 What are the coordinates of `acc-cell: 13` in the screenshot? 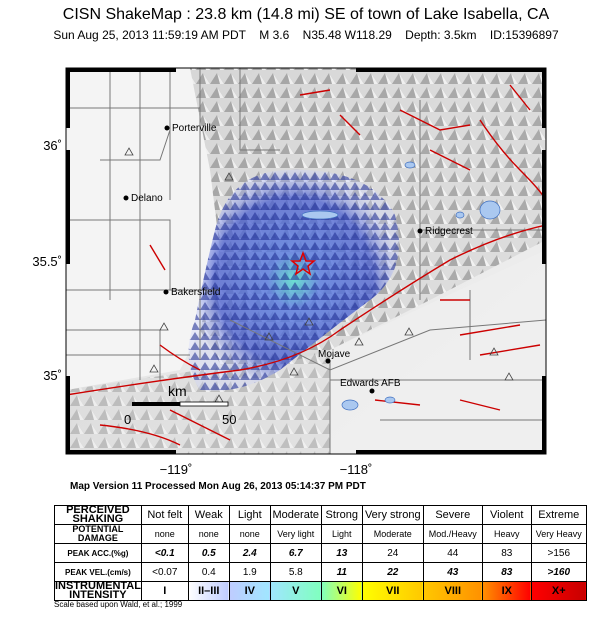 It's located at (341, 553).